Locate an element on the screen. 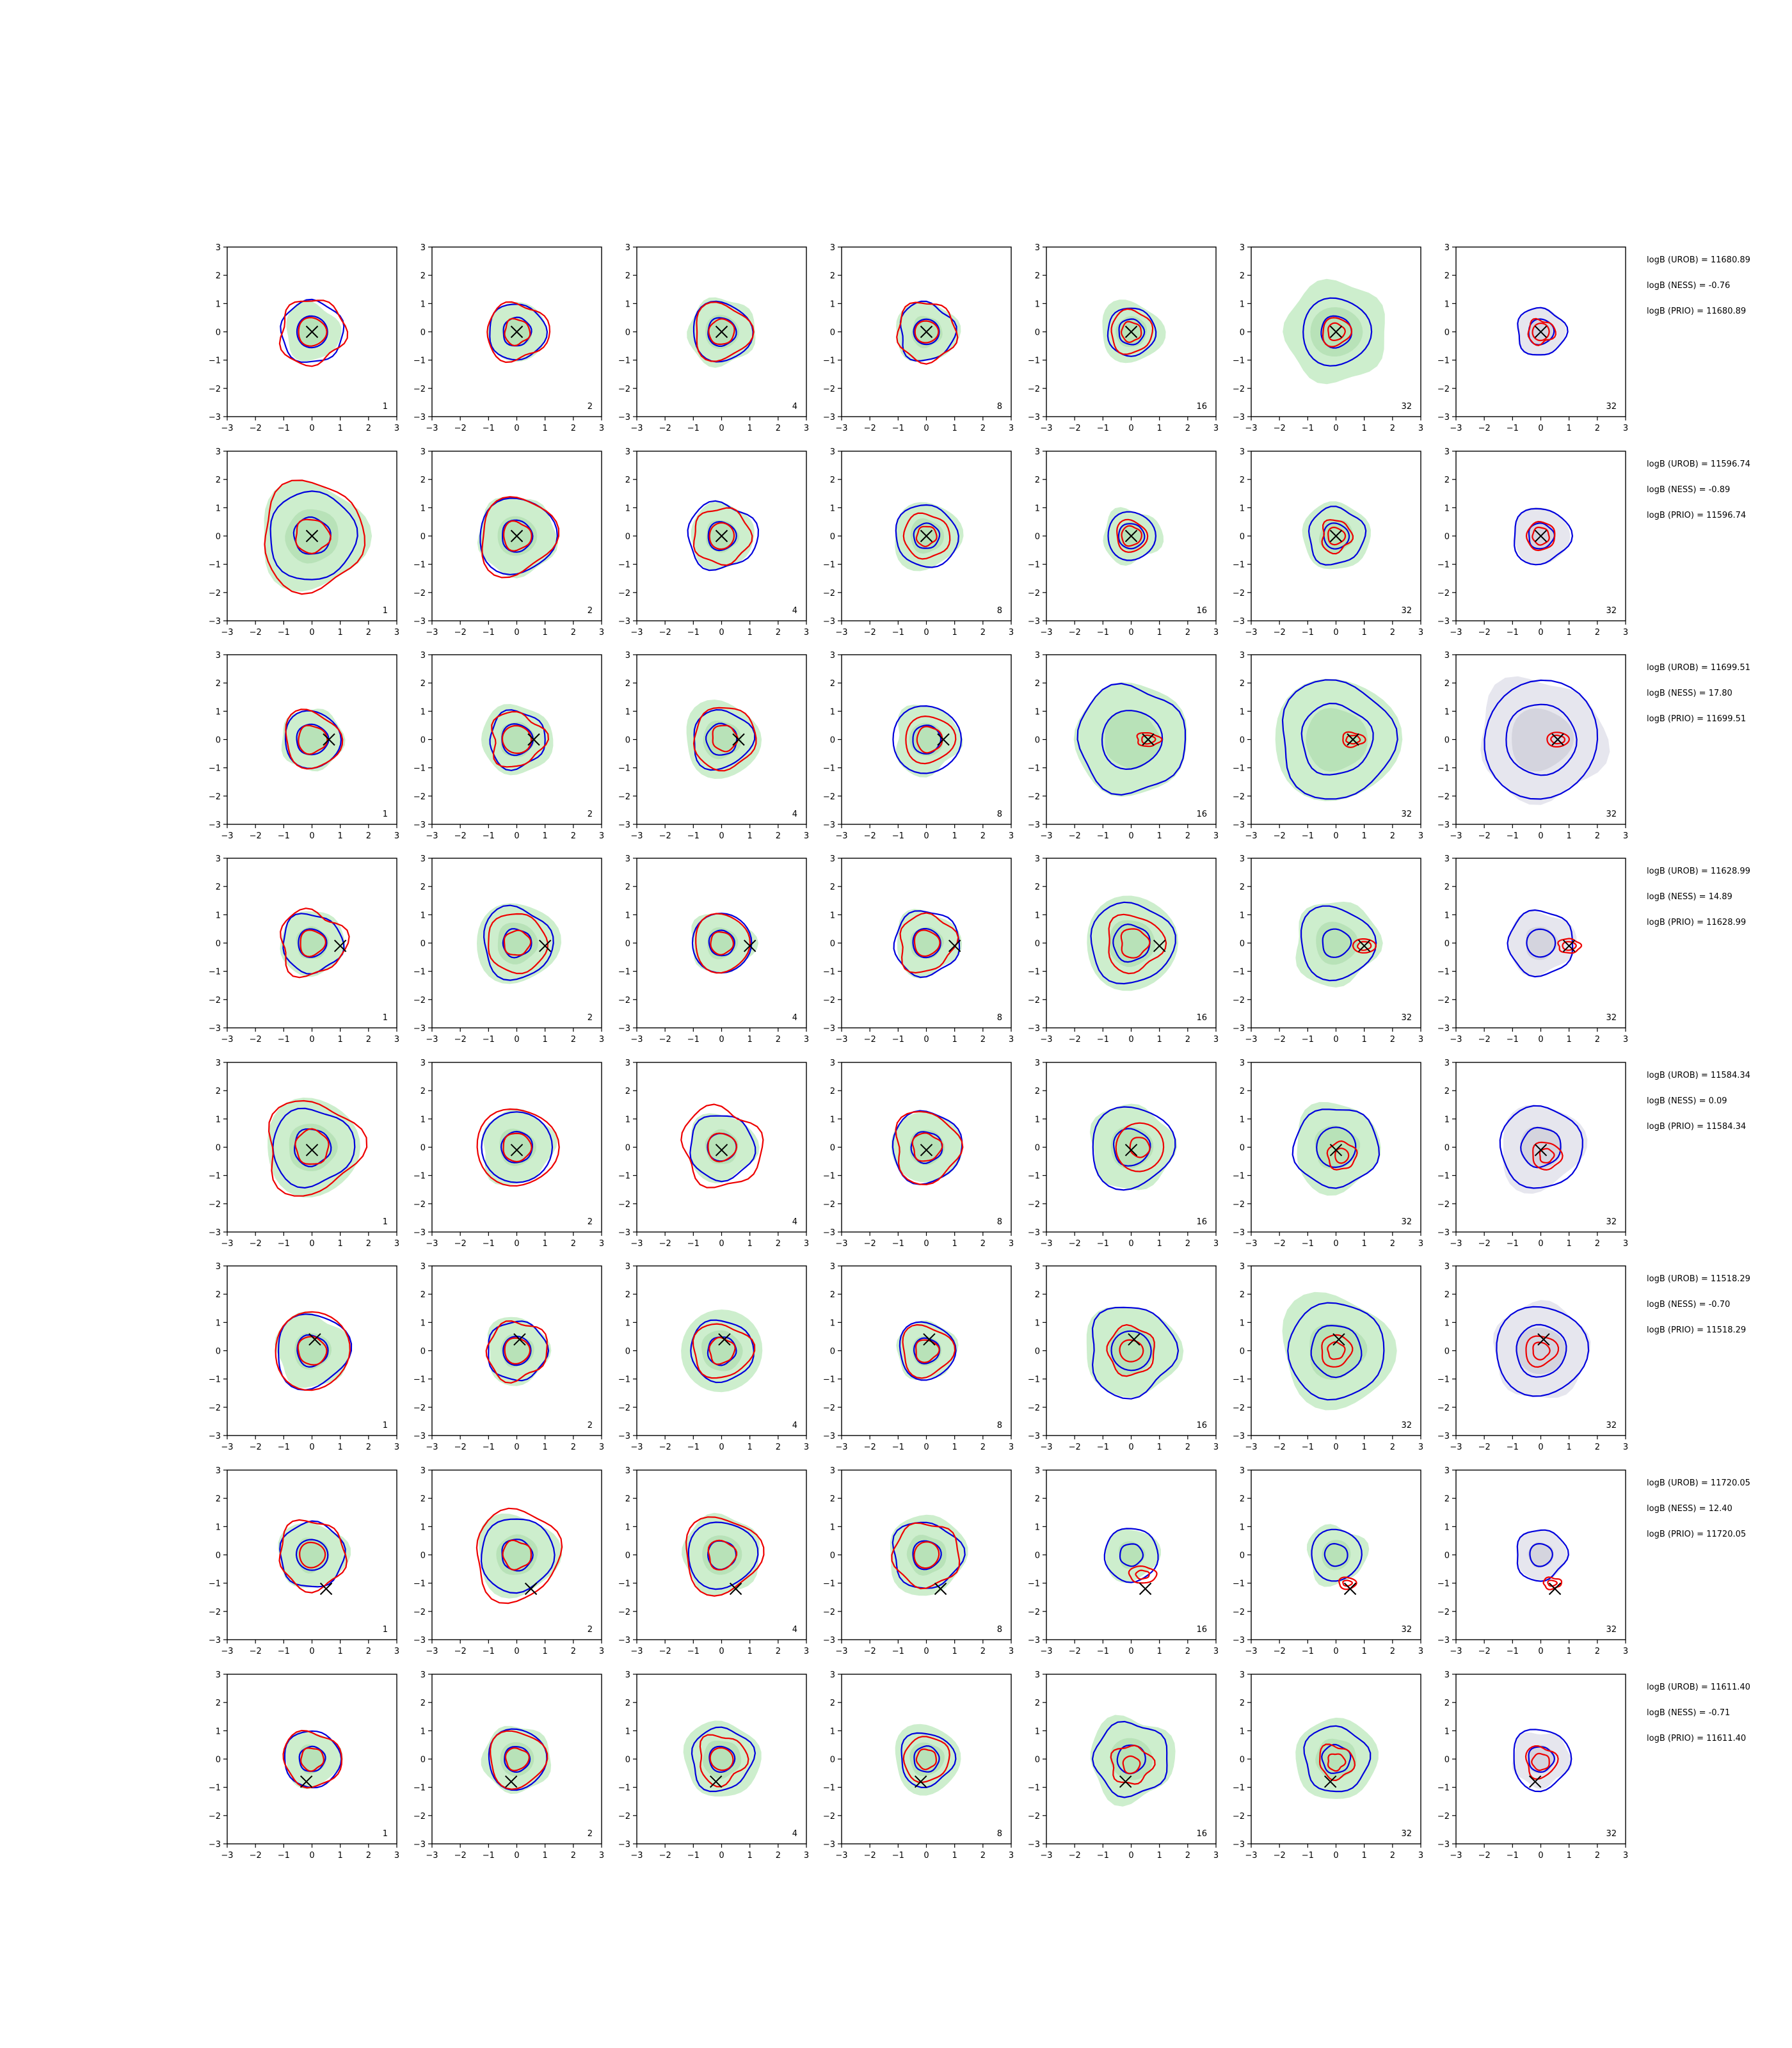 Image resolution: width=1792 pixels, height=2048 pixels. panel-r5-c3: −3 −2 −1 0 1 2 3 3 2 1 0 −1 −2 −3 4 is located at coordinates (713, 1154).